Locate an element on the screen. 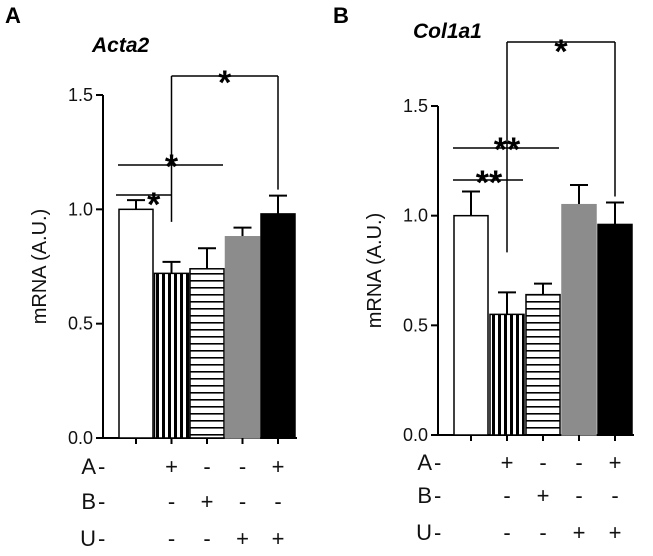  chart-title: Col1a1 is located at coordinates (447, 31).